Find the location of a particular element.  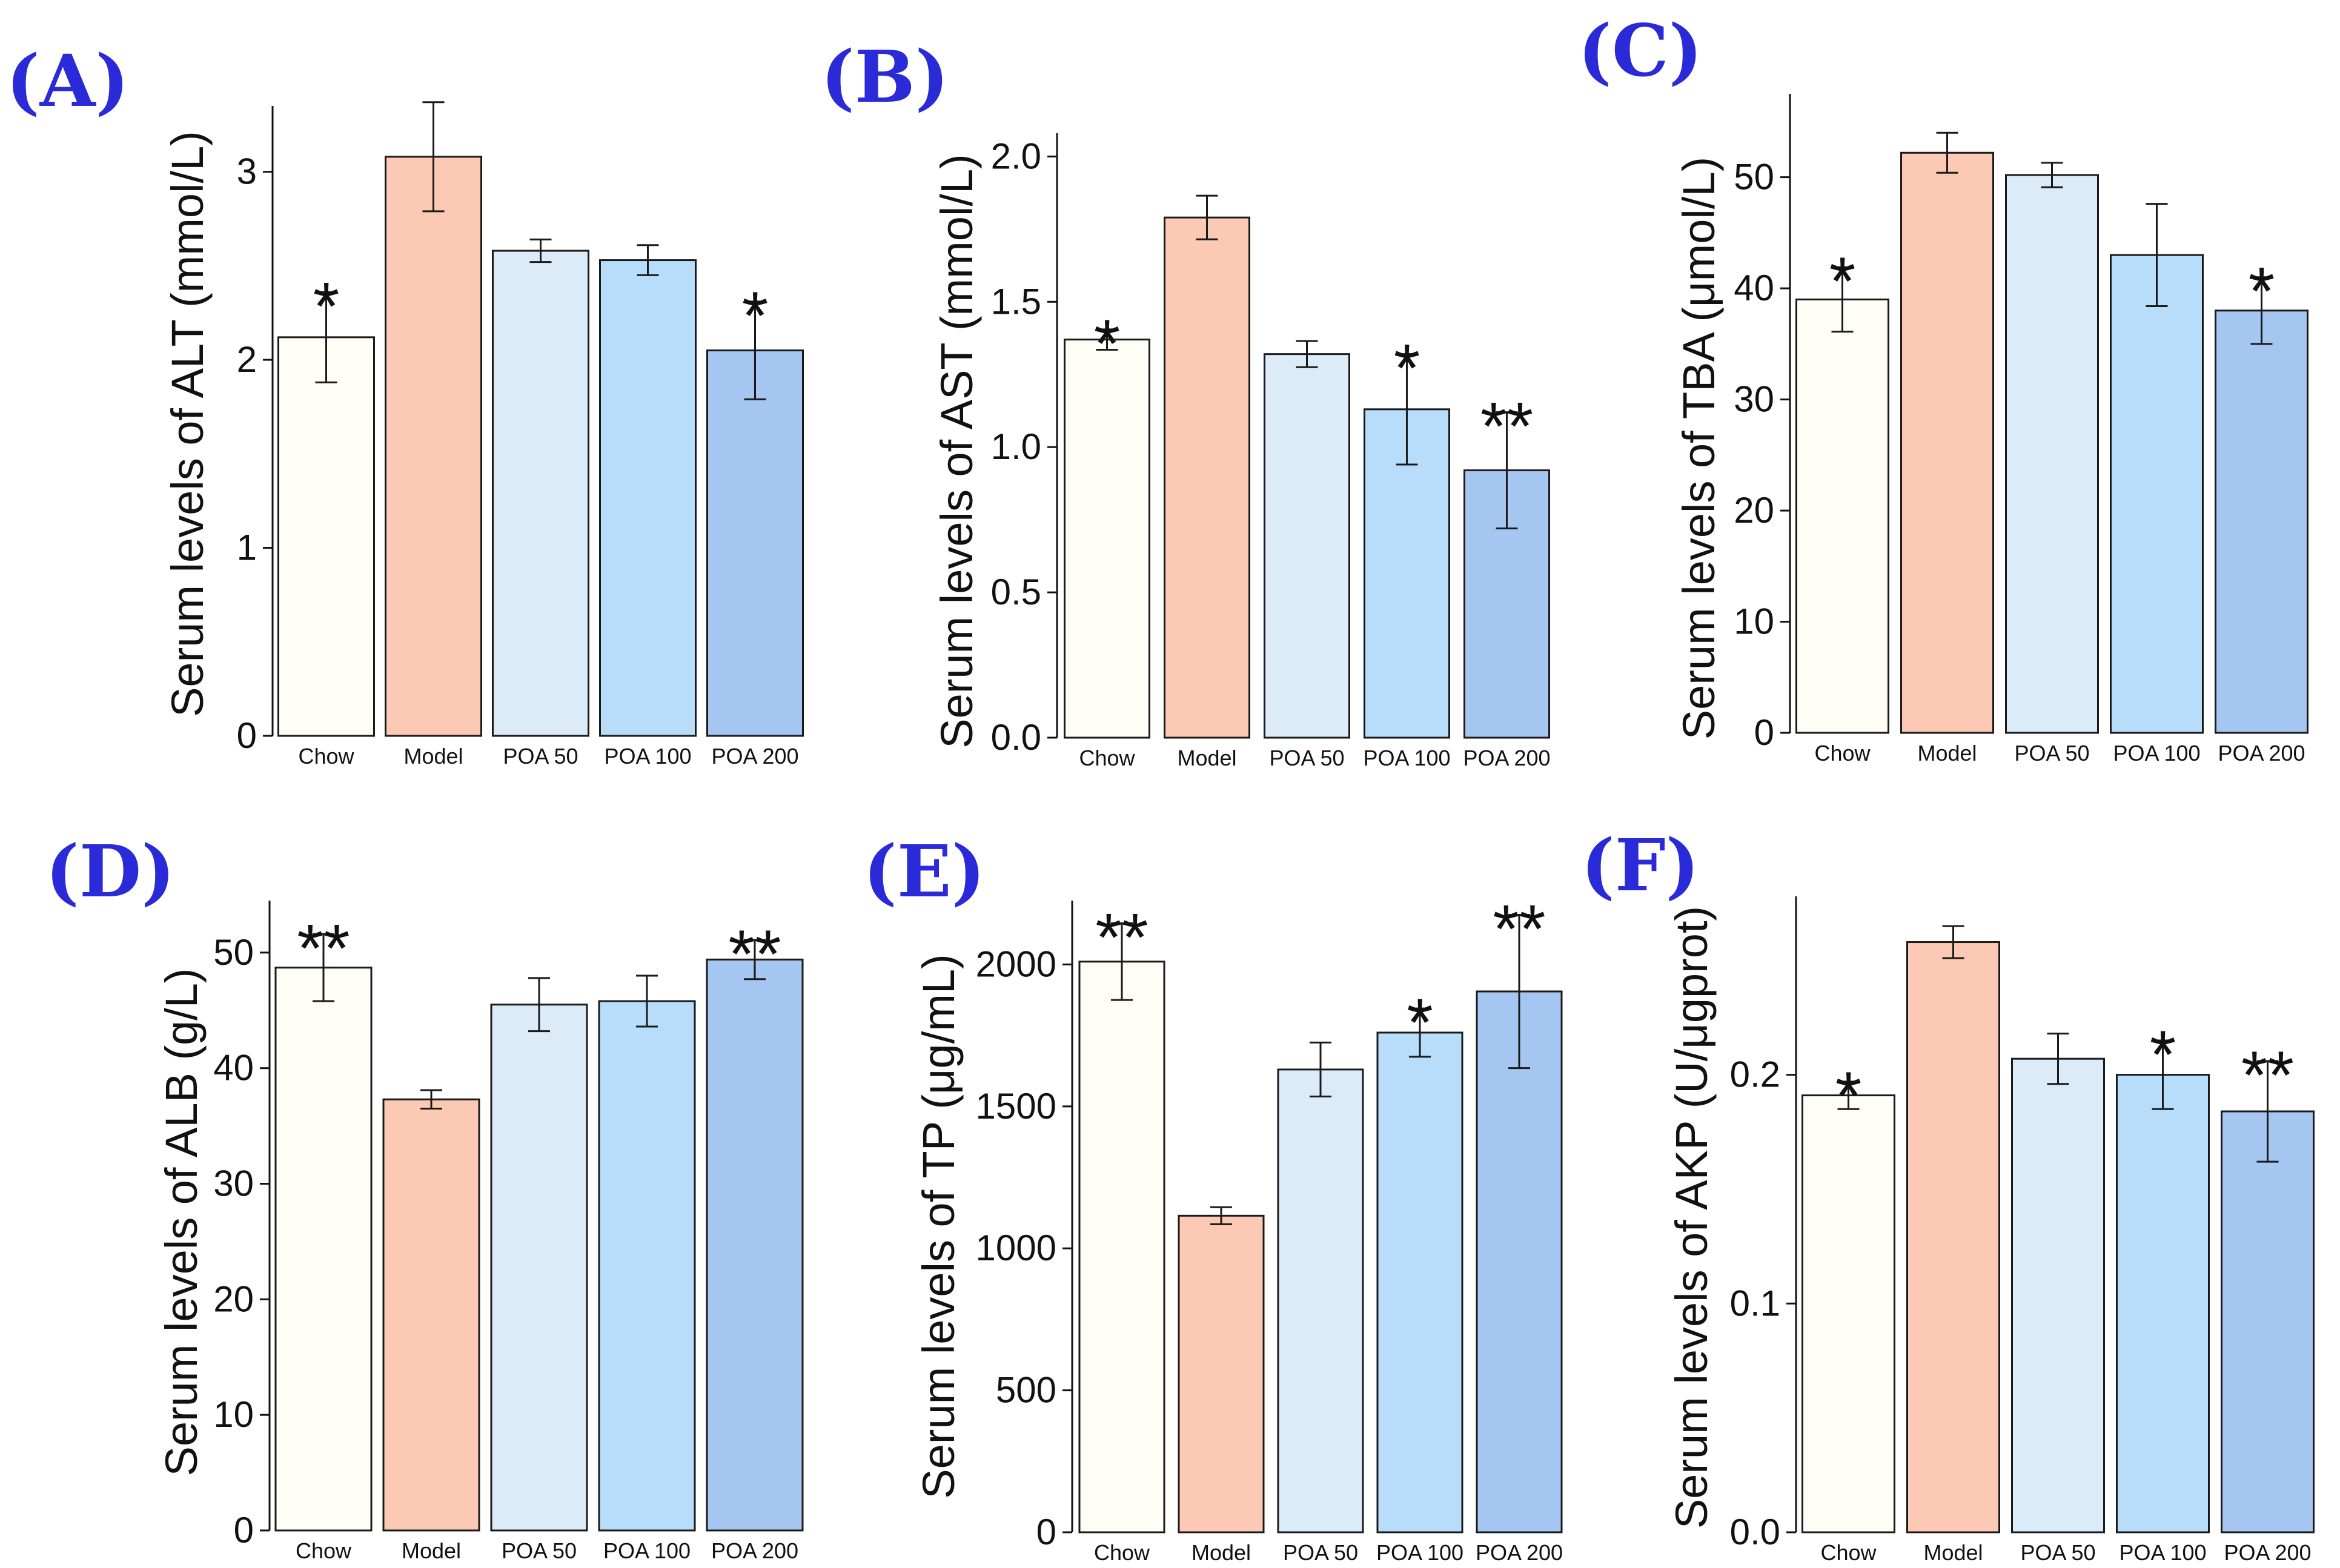

y-tick-label: 2.0 is located at coordinates (1016, 156).